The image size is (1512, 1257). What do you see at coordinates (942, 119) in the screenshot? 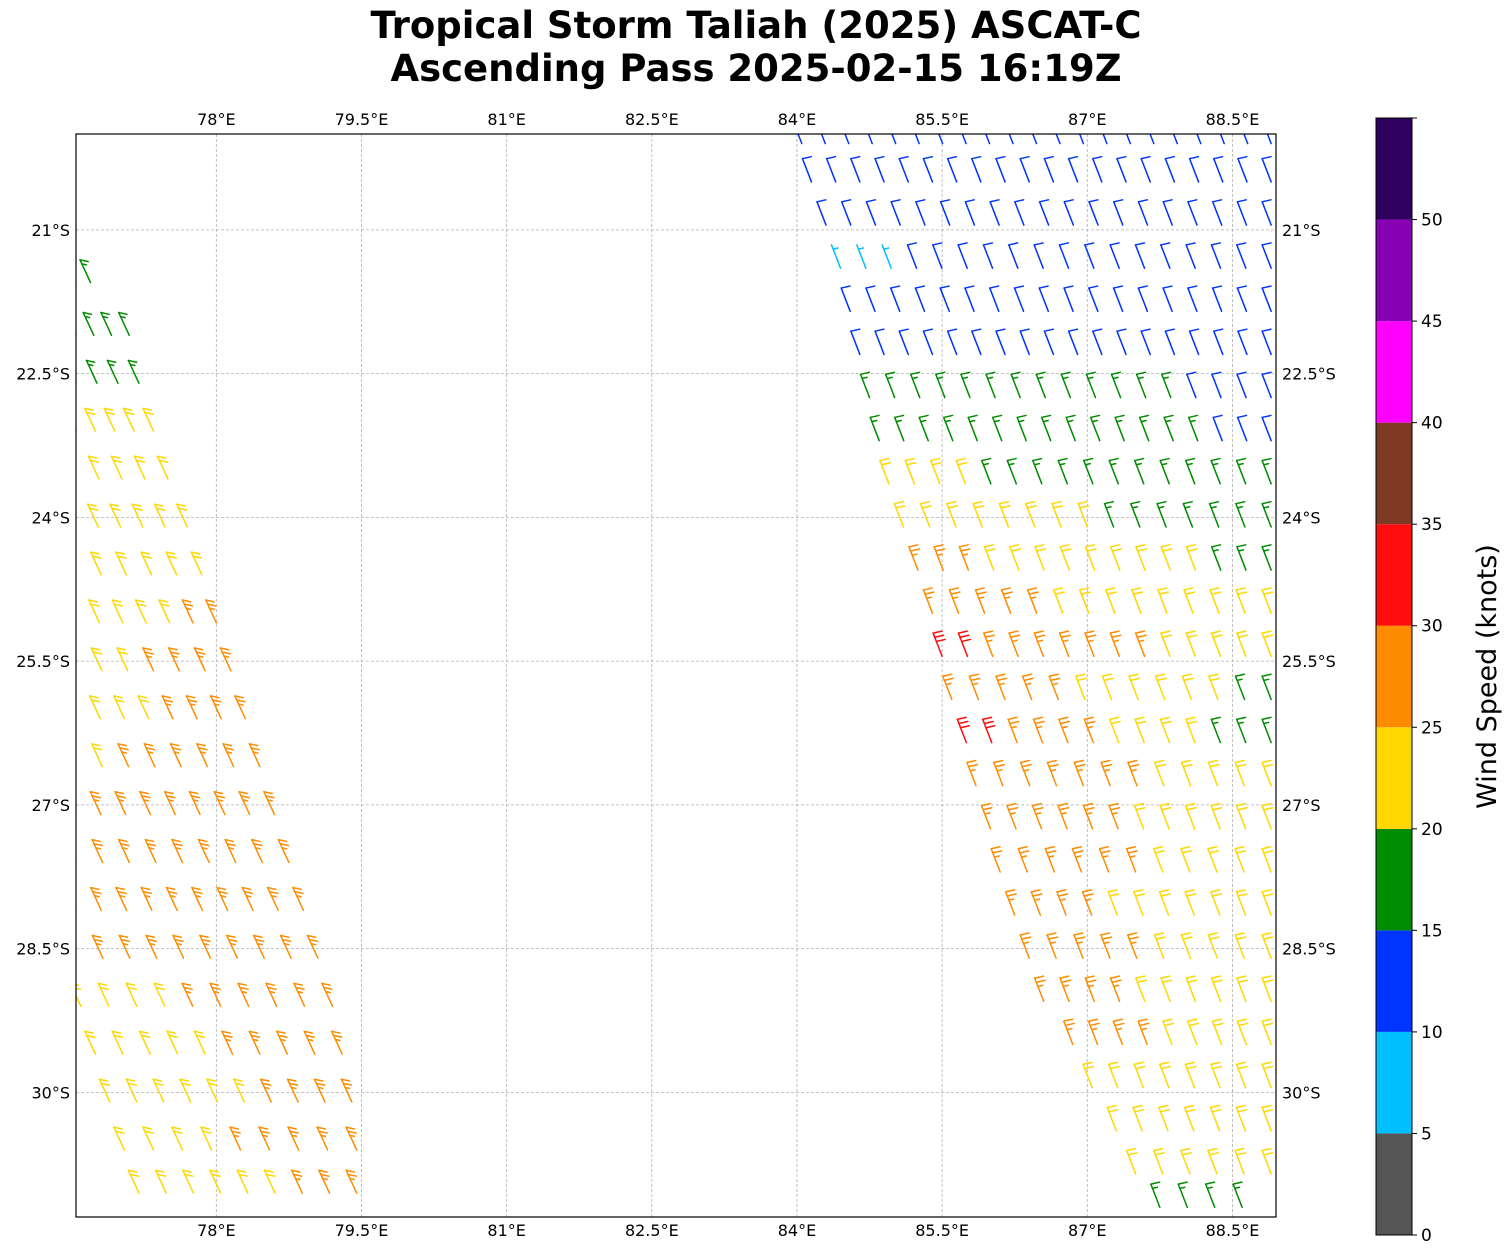
I see `x-tick-label-top: 85.5°E` at bounding box center [942, 119].